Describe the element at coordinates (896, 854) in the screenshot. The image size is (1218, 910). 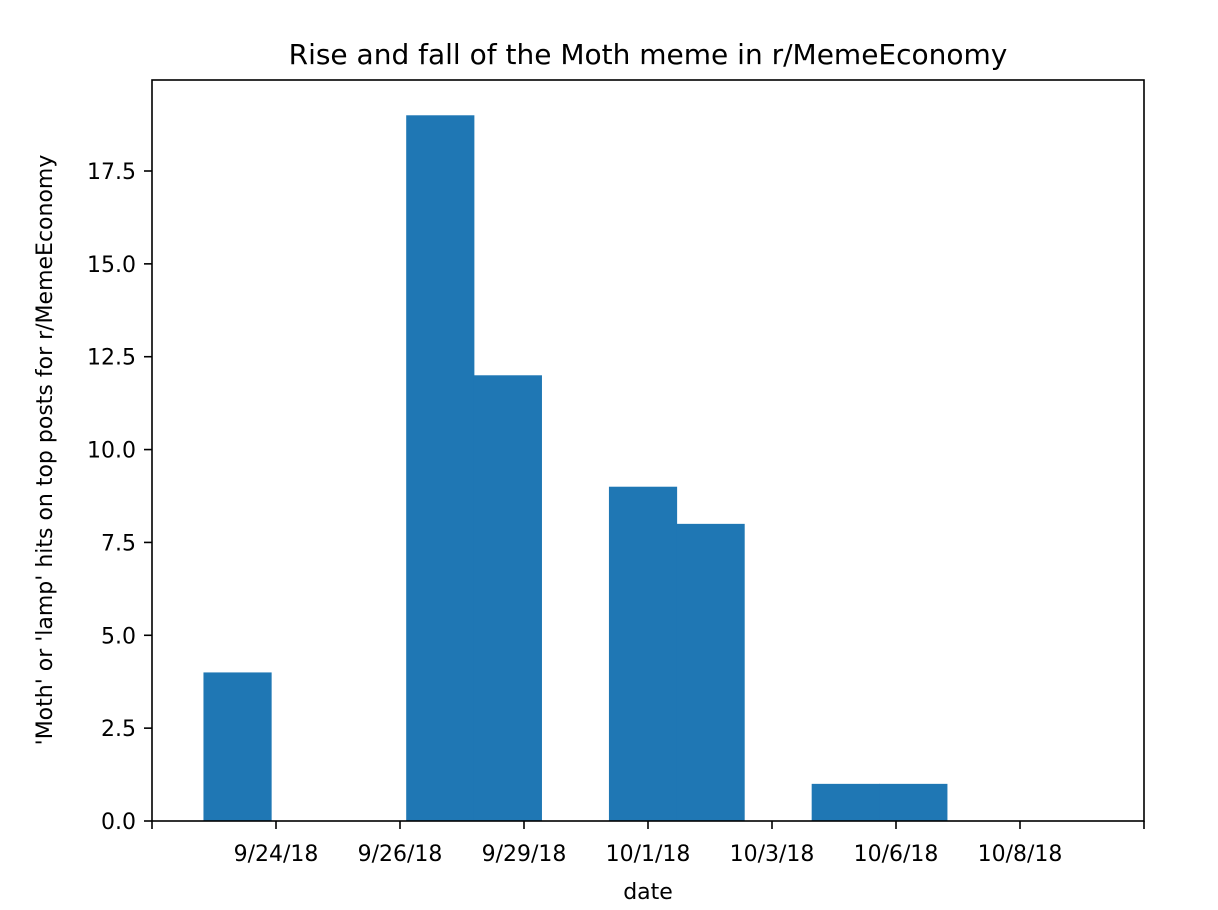
I see `x-tick-label-6: 10/6/18` at that location.